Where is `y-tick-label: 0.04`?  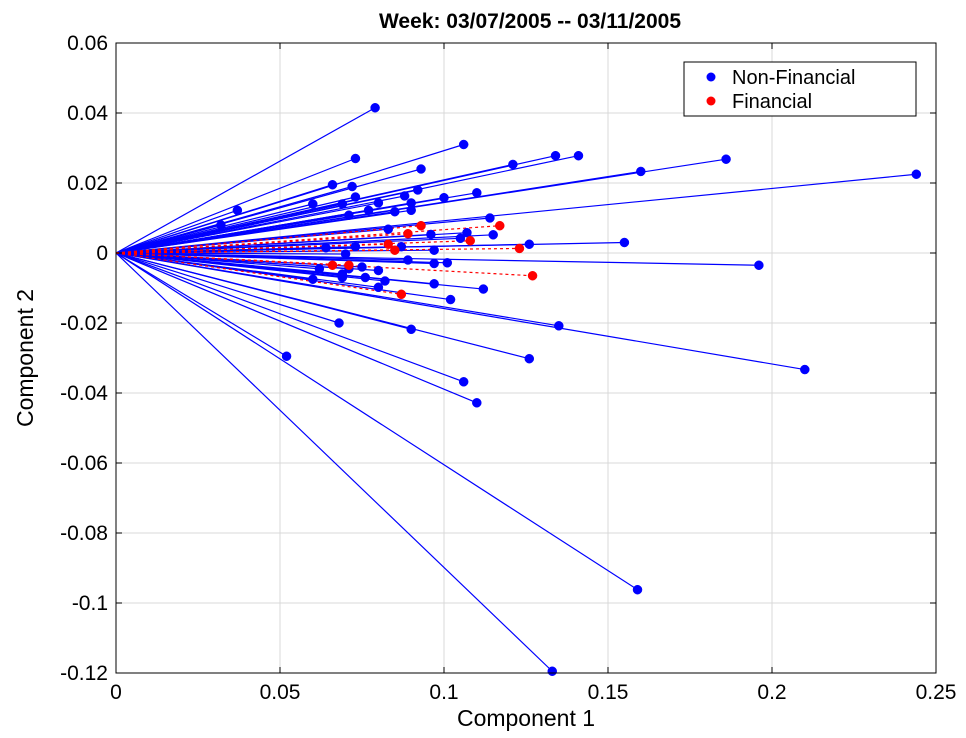
y-tick-label: 0.04 is located at coordinates (87, 113).